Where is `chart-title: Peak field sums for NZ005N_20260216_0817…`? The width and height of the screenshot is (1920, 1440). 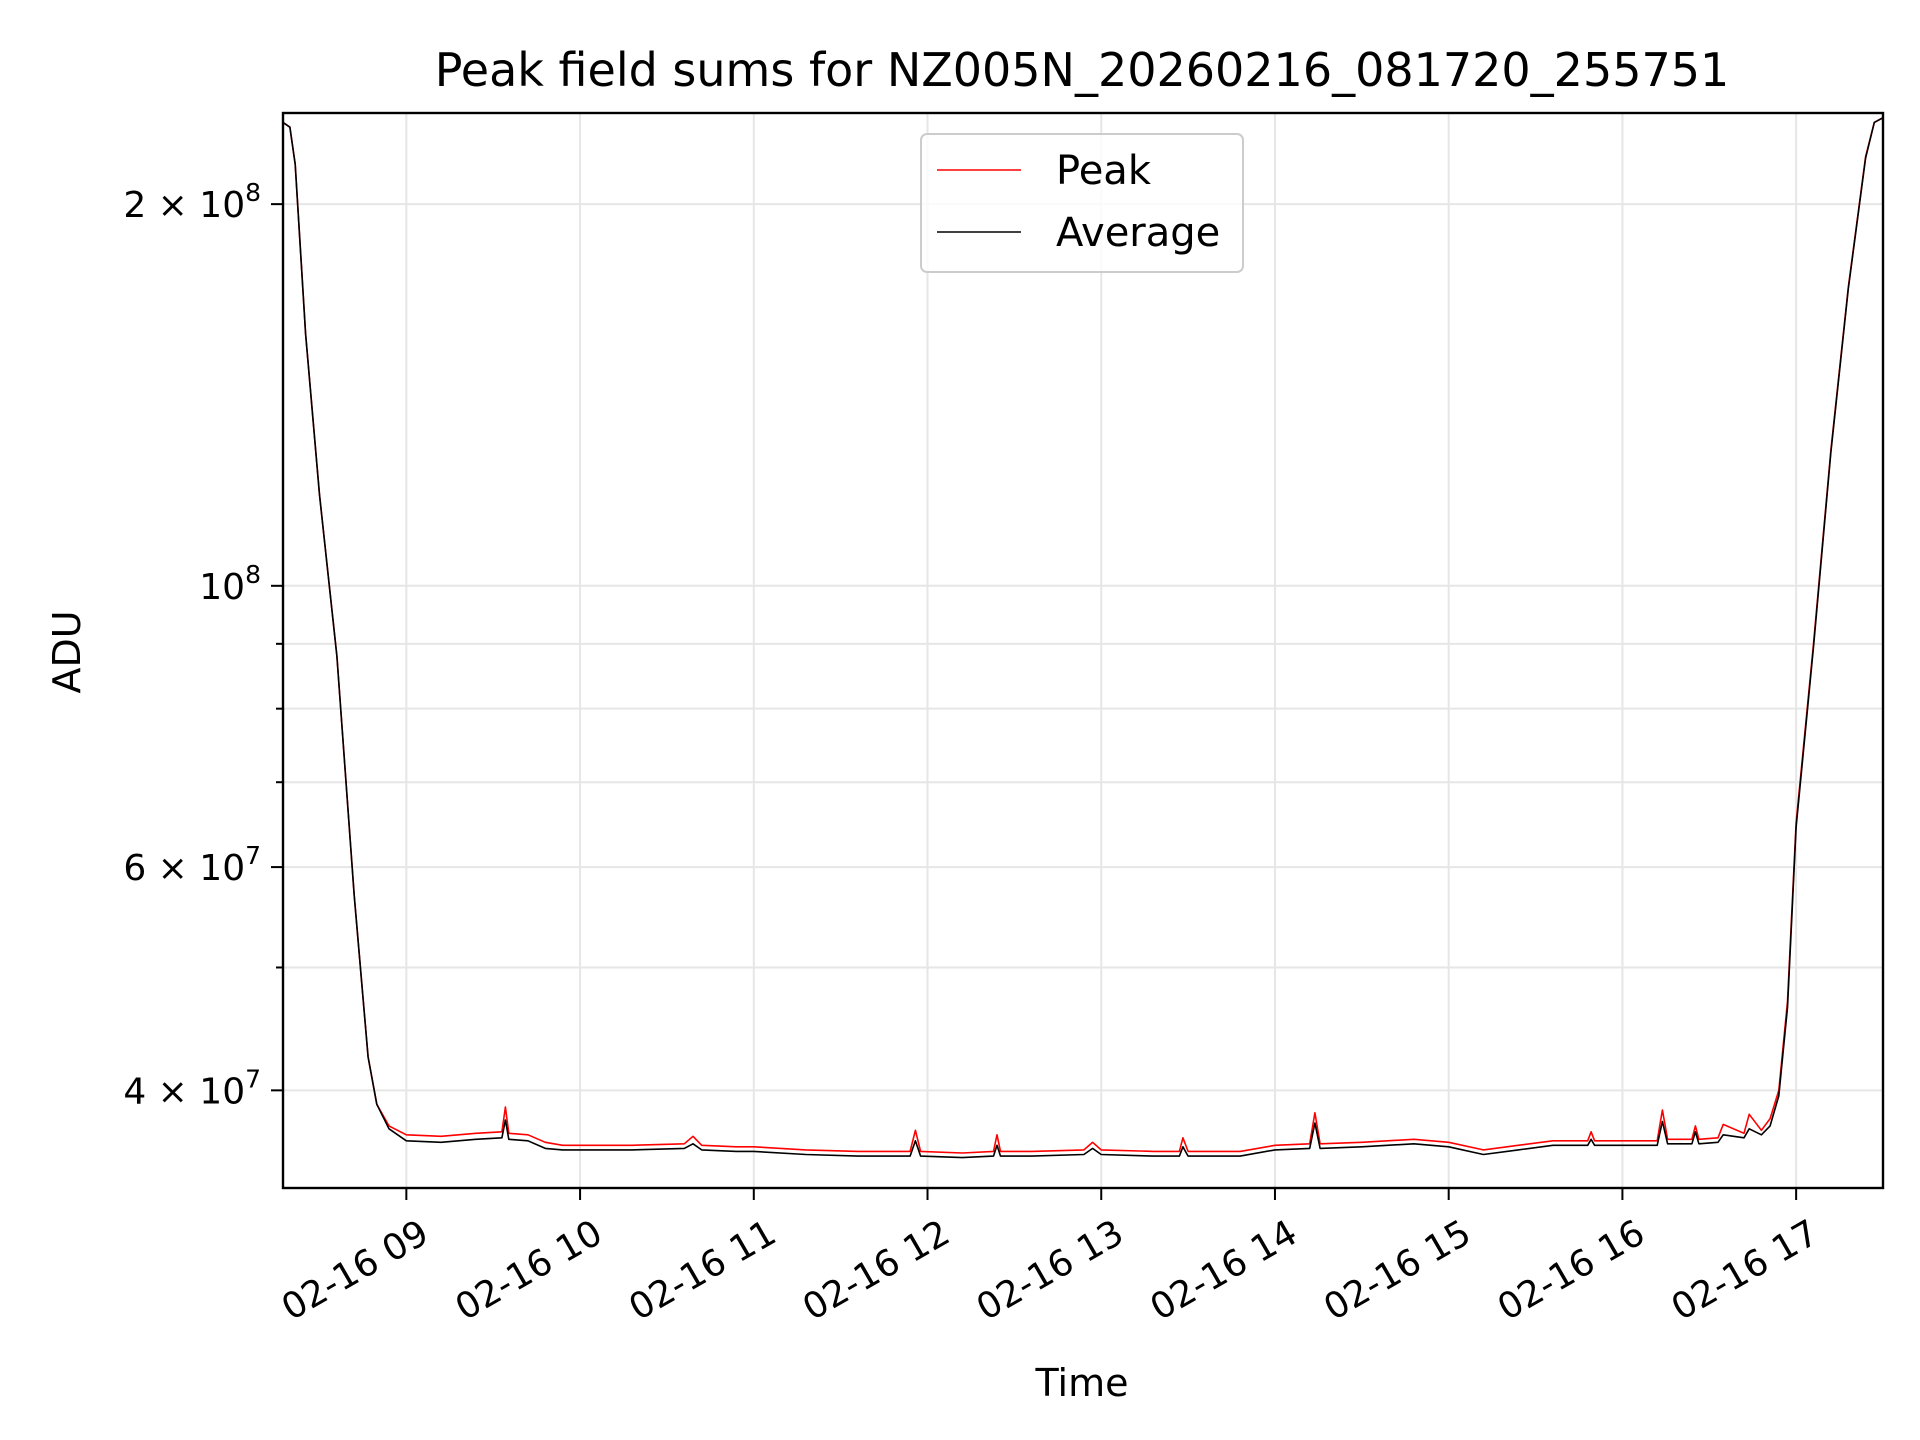 chart-title: Peak field sums for NZ005N_20260216_0817… is located at coordinates (1082, 70).